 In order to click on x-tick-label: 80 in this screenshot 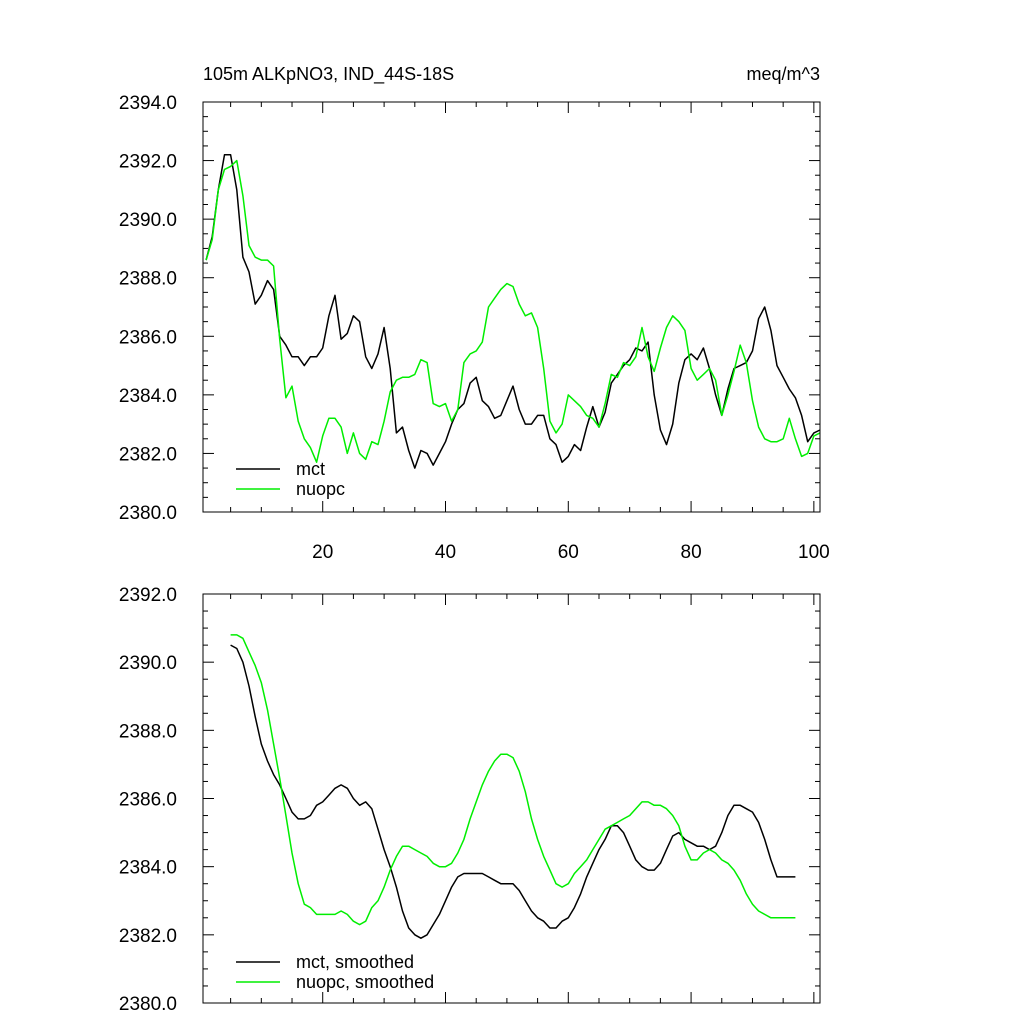, I will do `click(691, 552)`.